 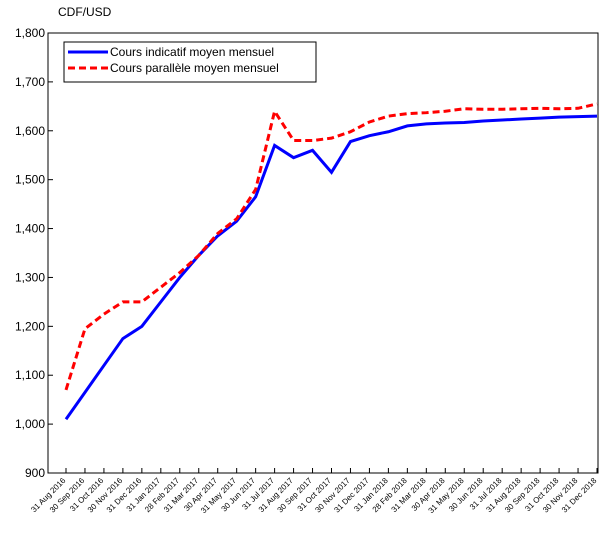 What do you see at coordinates (30, 82) in the screenshot?
I see `y-tick-label: 1,700` at bounding box center [30, 82].